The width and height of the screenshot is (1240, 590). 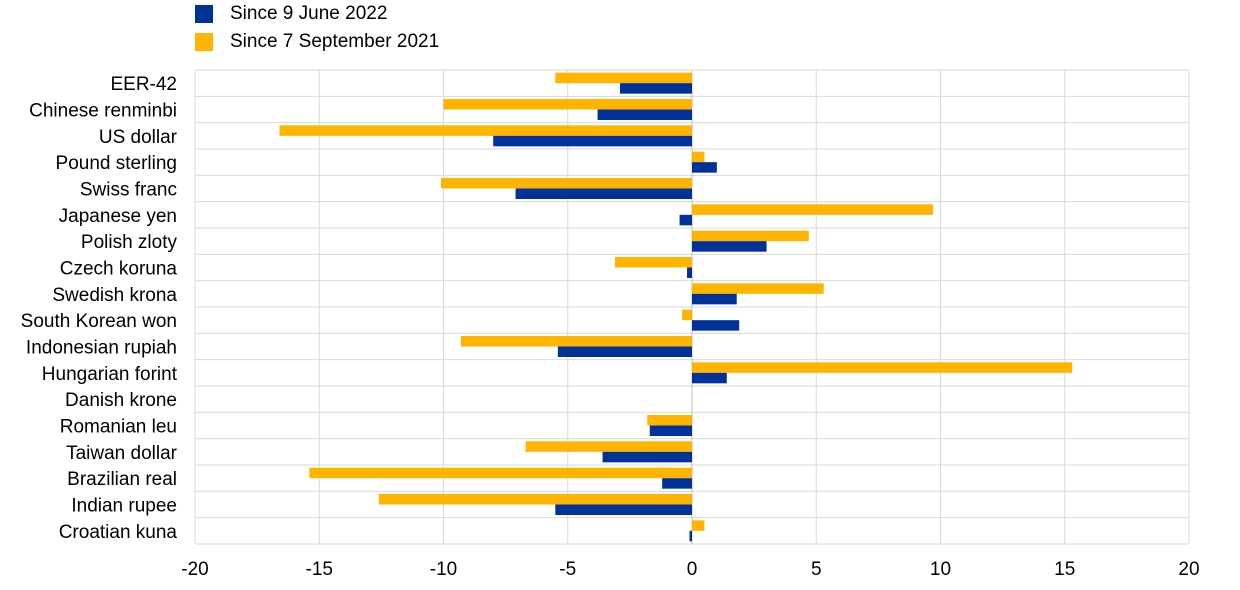 What do you see at coordinates (443, 569) in the screenshot?
I see `x-tick-label: -10` at bounding box center [443, 569].